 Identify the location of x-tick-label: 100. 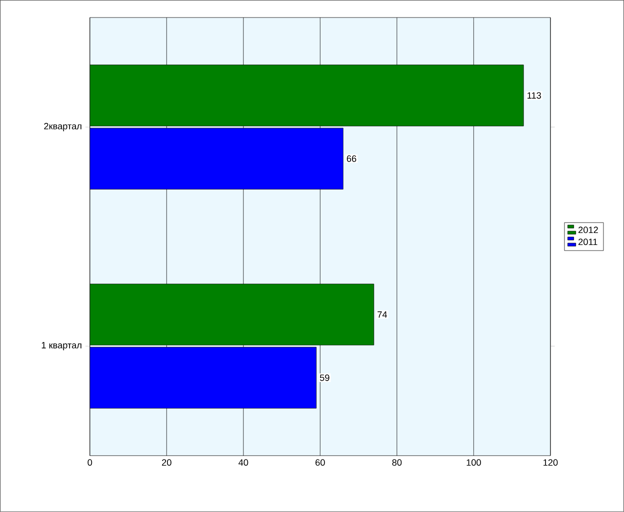
(473, 462).